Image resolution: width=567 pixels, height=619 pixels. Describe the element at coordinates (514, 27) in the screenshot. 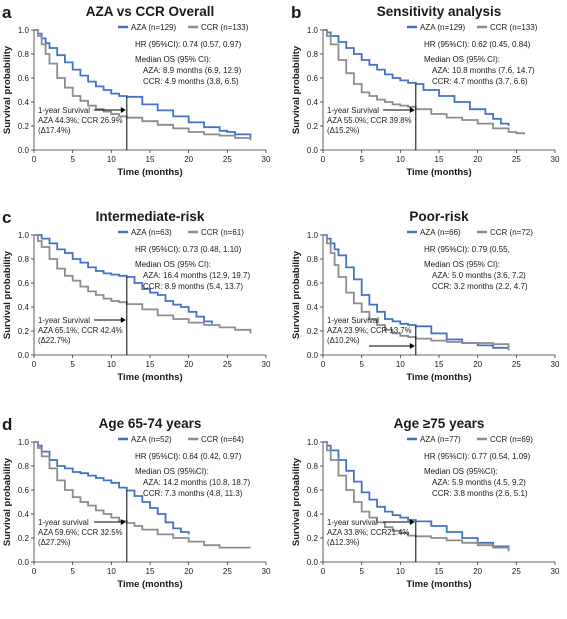

I see `legend-label-ccr: CCR (n=133)` at that location.